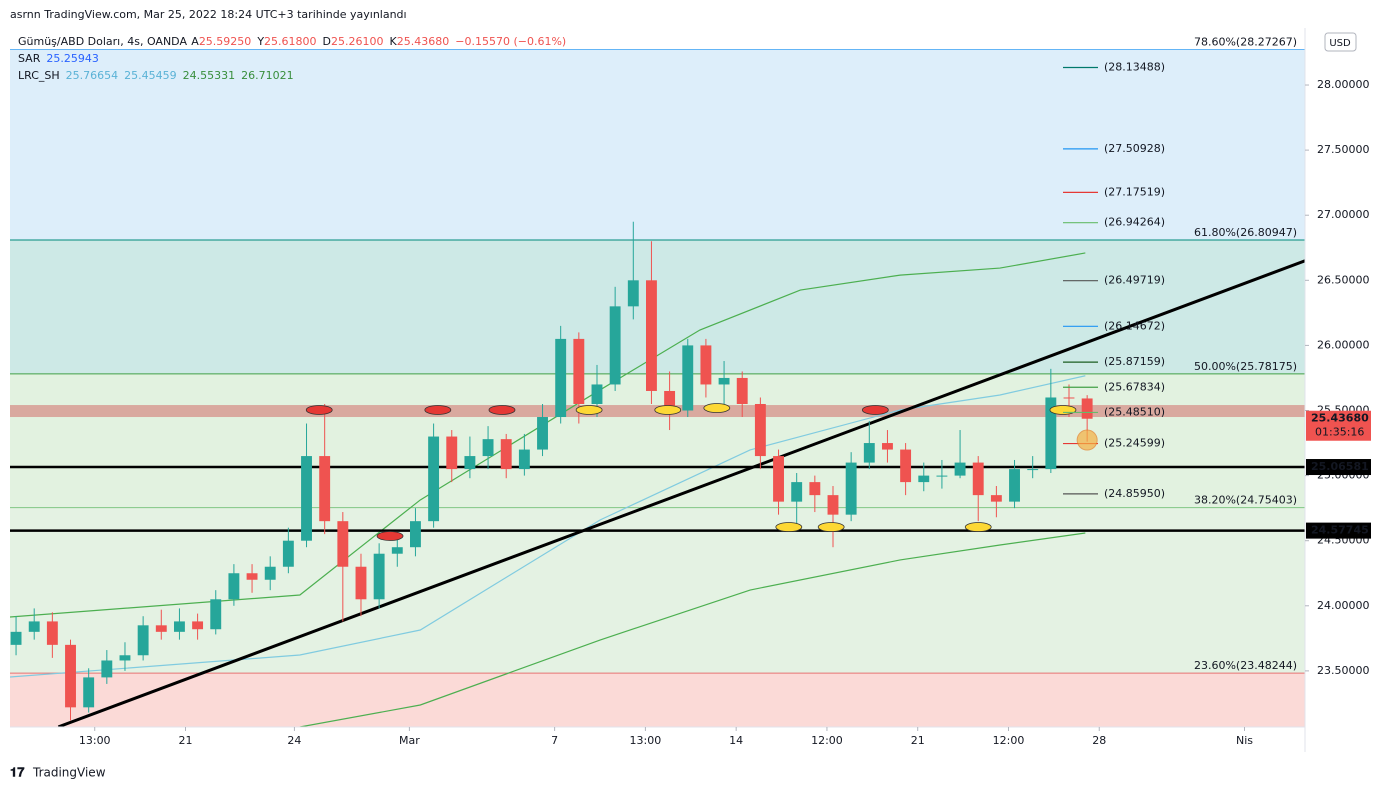  Describe the element at coordinates (692, 629) in the screenshot. I see `lrc-line` at that location.